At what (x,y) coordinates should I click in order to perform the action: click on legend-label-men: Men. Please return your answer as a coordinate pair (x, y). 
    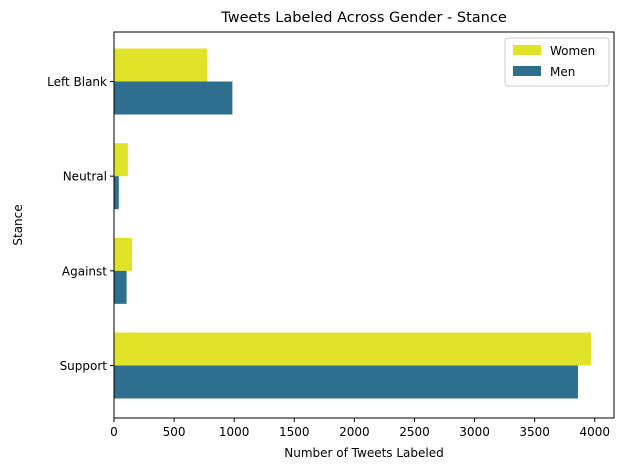
    Looking at the image, I should click on (562, 72).